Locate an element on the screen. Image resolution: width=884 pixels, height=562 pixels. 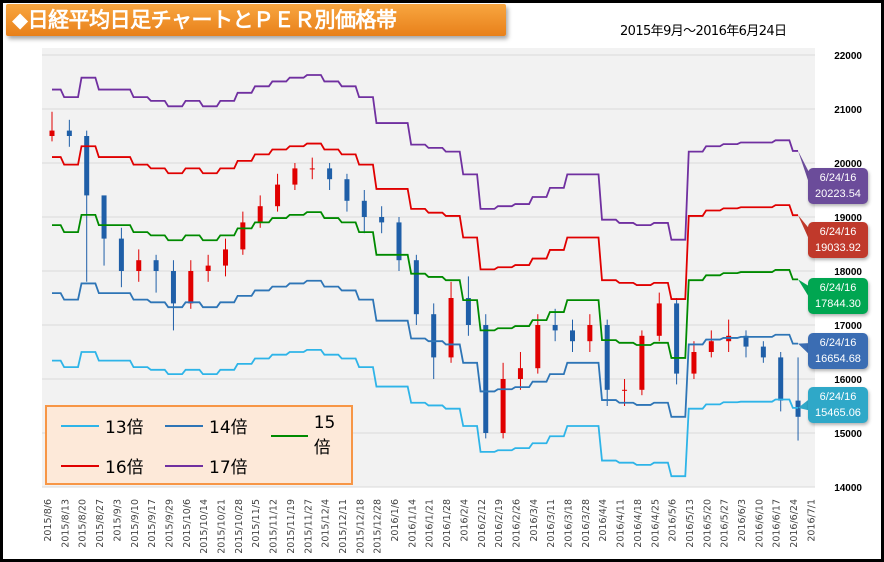
x-tick-label: 2015/11/5 is located at coordinates (256, 523).